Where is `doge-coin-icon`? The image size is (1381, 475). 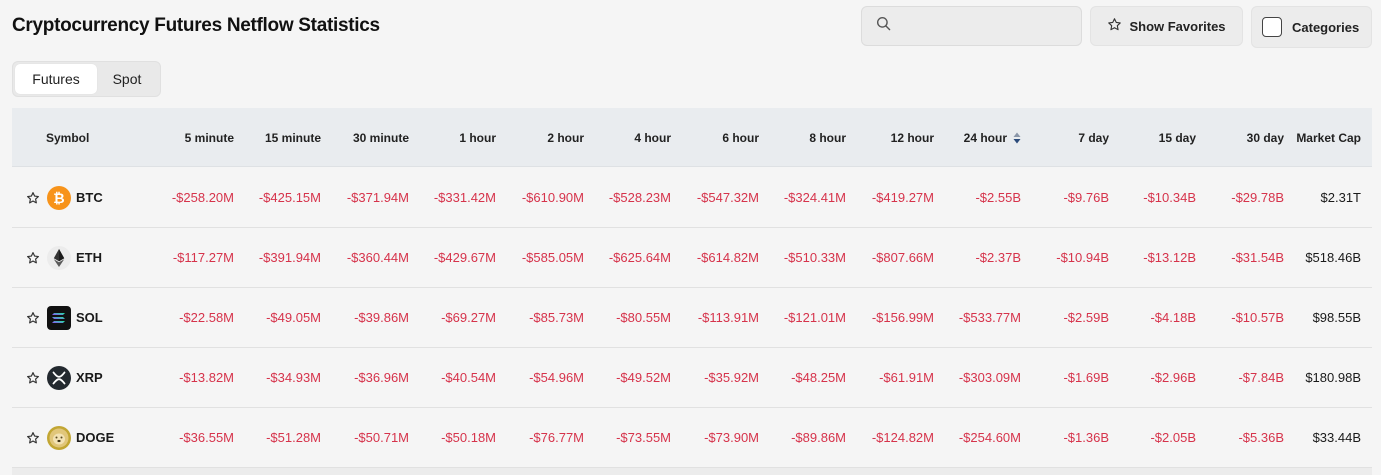
doge-coin-icon is located at coordinates (59, 438).